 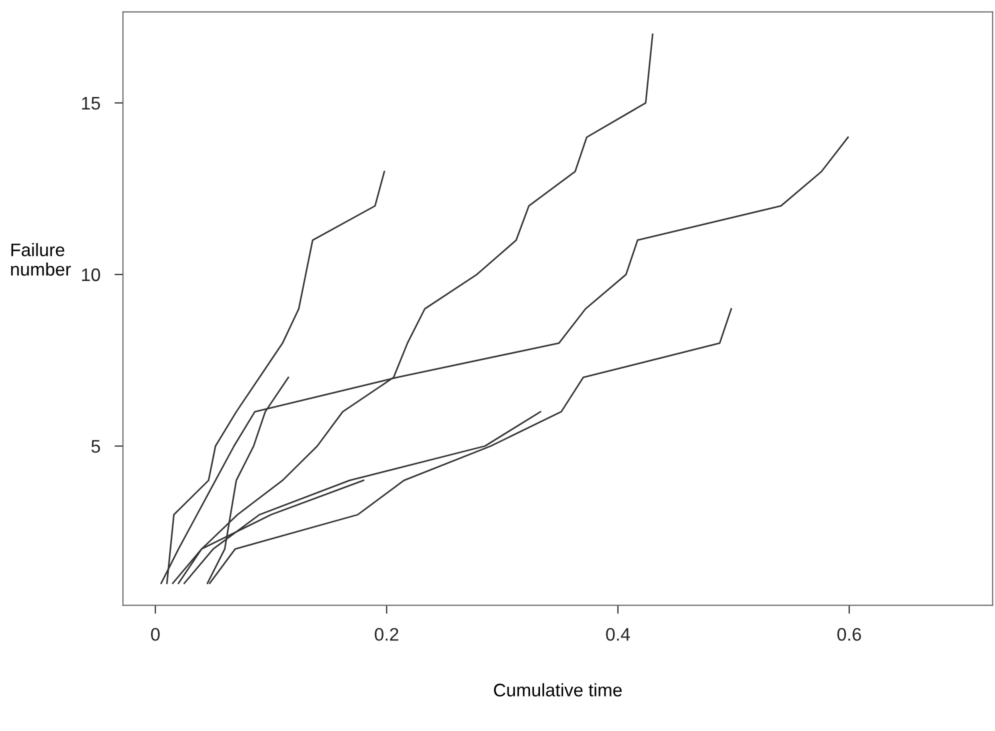 What do you see at coordinates (386, 634) in the screenshot?
I see `x-tick-label: 0.2` at bounding box center [386, 634].